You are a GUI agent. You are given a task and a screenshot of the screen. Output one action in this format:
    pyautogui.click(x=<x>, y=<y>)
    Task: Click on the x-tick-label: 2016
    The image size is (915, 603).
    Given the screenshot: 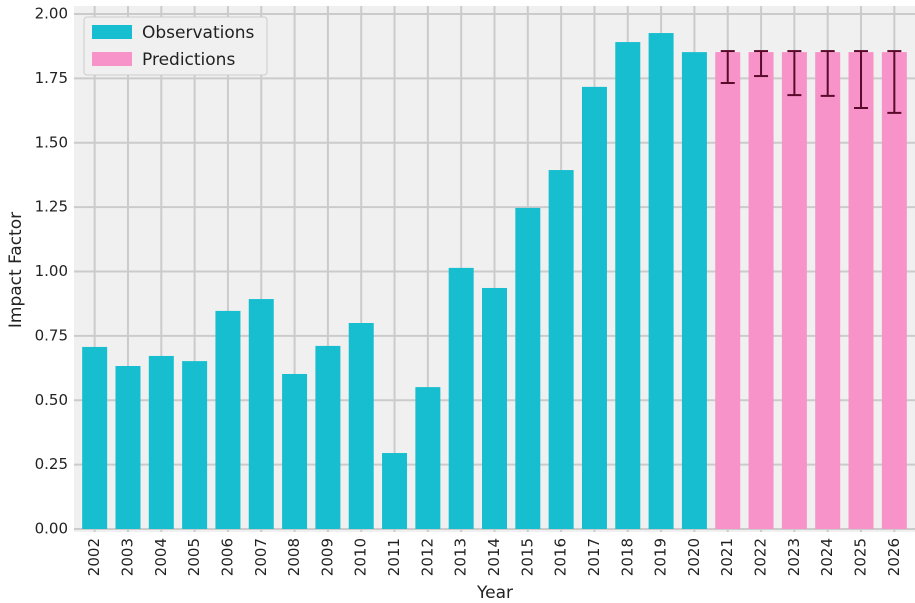 What is the action you would take?
    pyautogui.click(x=561, y=557)
    